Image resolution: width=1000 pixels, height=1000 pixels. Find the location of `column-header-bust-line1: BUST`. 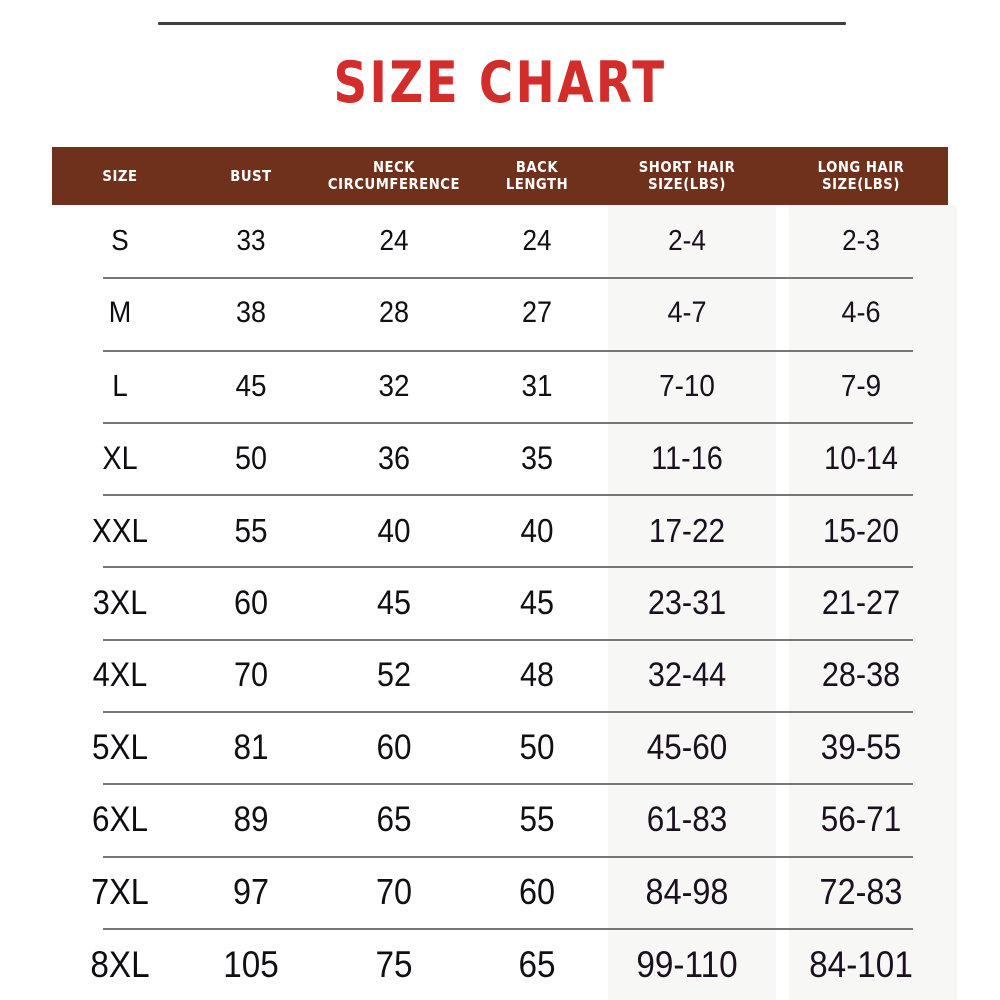

column-header-bust-line1: BUST is located at coordinates (251, 175).